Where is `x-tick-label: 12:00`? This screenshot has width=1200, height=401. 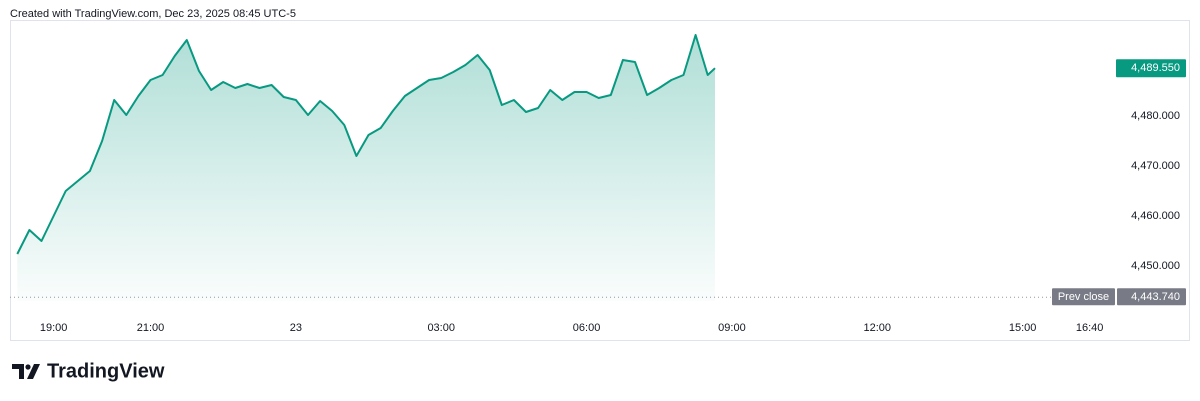
x-tick-label: 12:00 is located at coordinates (878, 328).